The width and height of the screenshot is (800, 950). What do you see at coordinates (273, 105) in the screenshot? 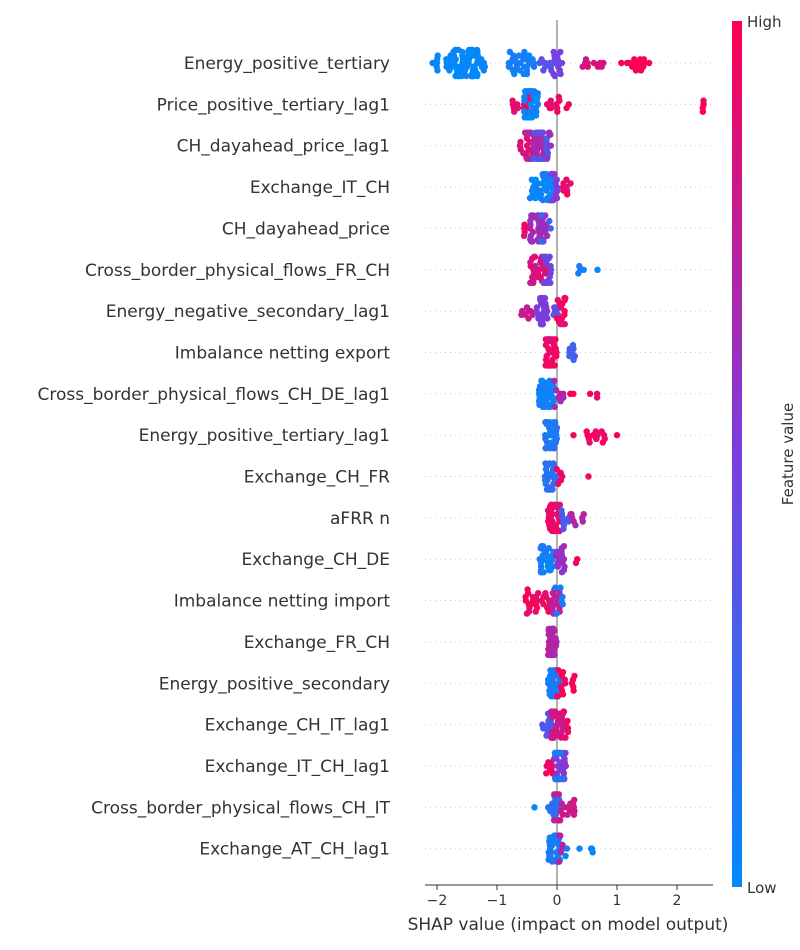
I see `feature-label: Price_positive_tertiary_lag1` at bounding box center [273, 105].